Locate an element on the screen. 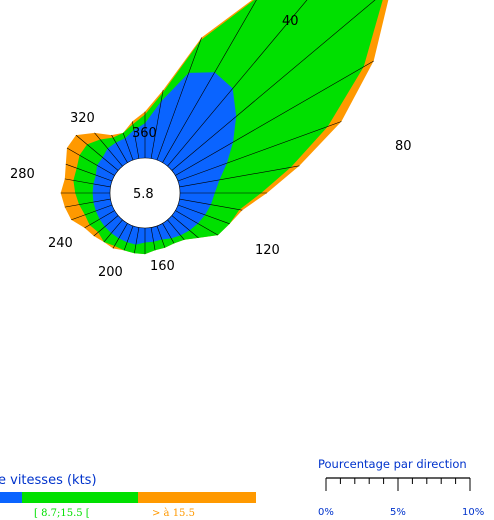  legend-swatches is located at coordinates (128, 497).